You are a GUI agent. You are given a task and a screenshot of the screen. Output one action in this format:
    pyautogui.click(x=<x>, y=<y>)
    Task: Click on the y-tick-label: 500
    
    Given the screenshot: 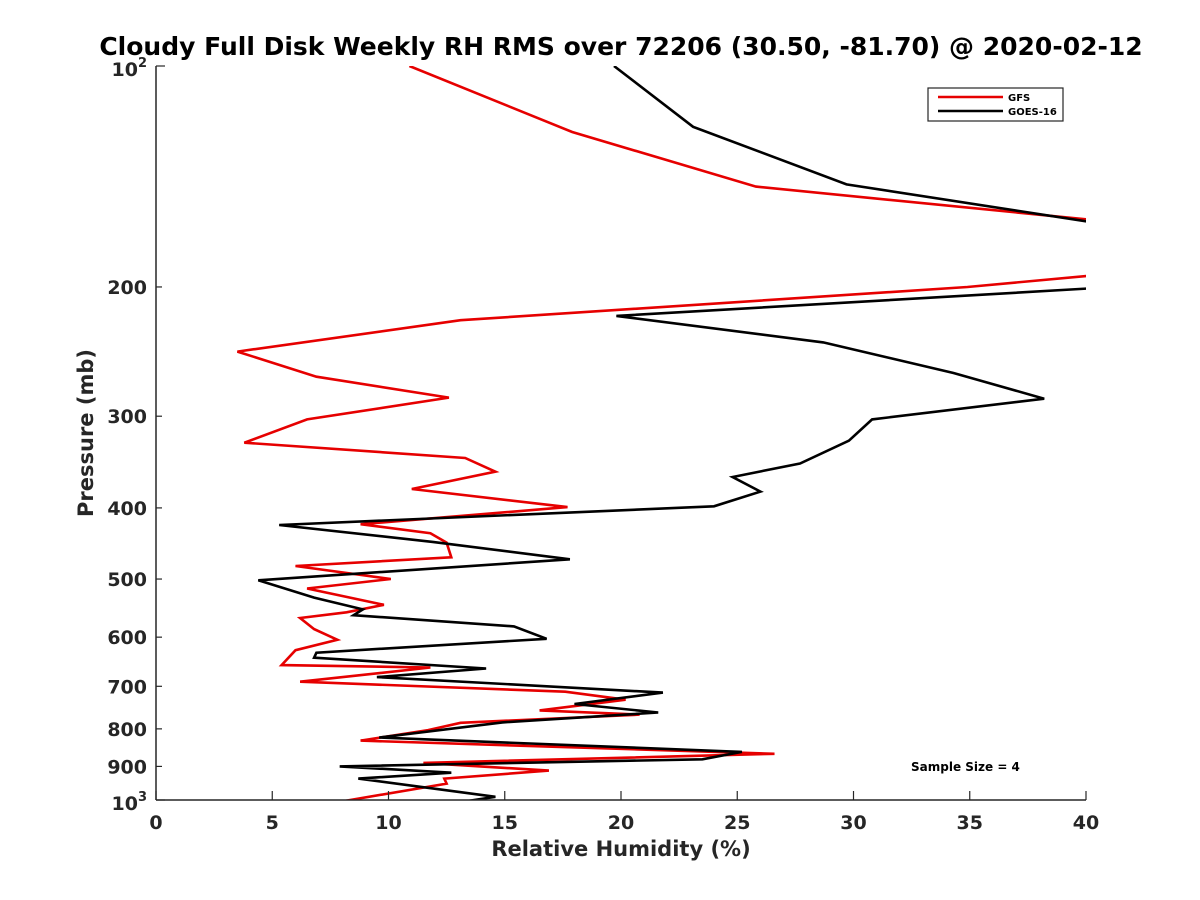 What is the action you would take?
    pyautogui.click(x=127, y=580)
    